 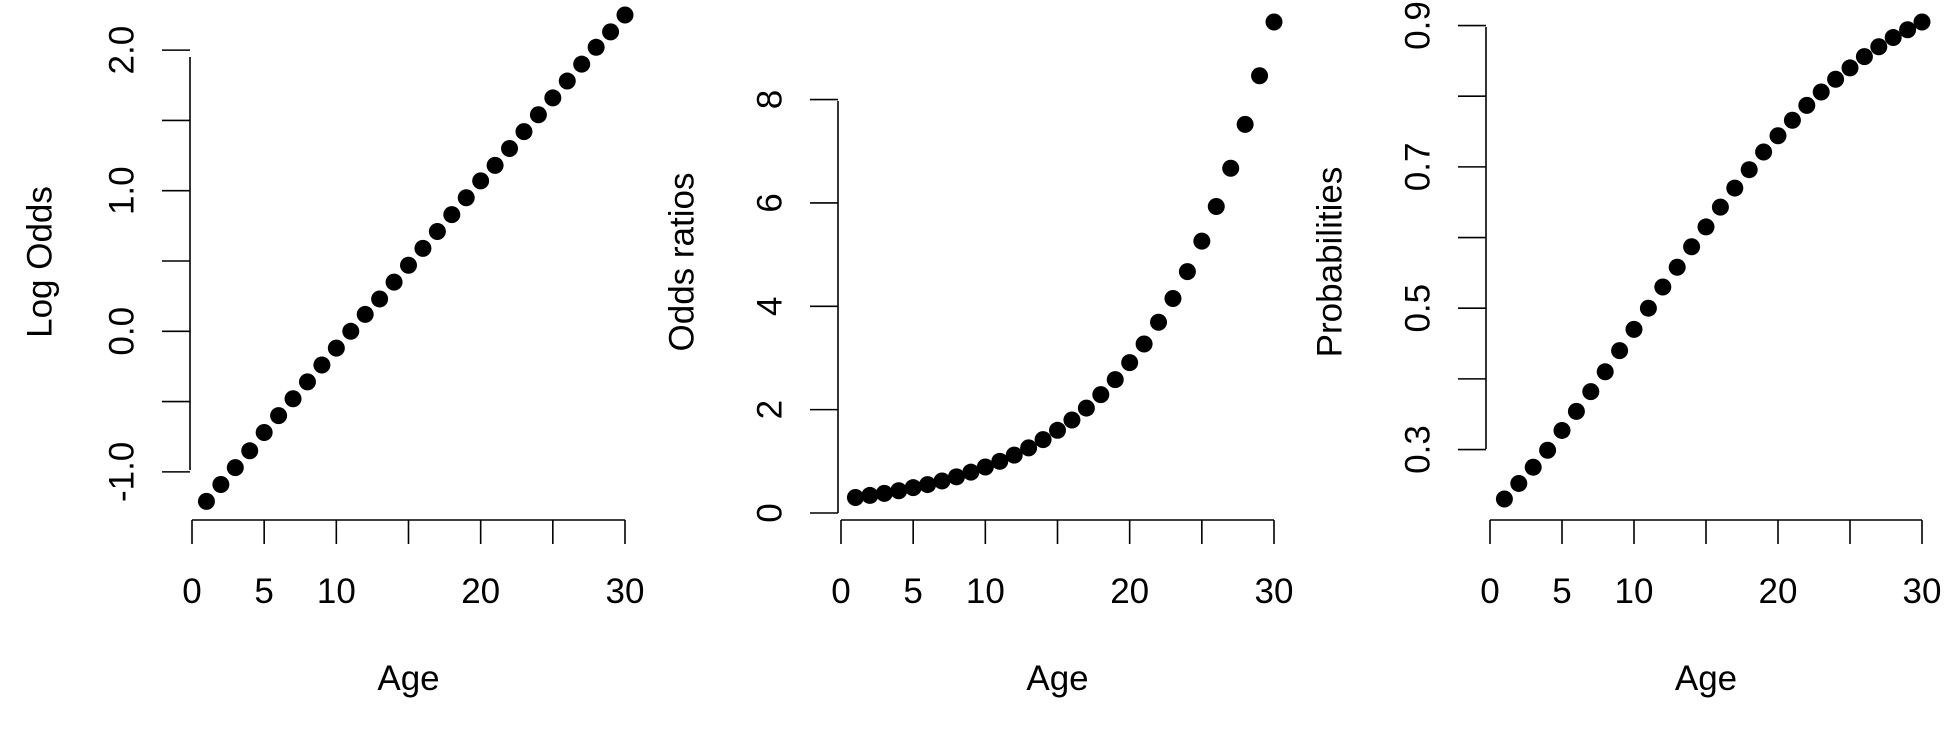 What do you see at coordinates (1418, 167) in the screenshot?
I see `y-tick-label: 0.7` at bounding box center [1418, 167].